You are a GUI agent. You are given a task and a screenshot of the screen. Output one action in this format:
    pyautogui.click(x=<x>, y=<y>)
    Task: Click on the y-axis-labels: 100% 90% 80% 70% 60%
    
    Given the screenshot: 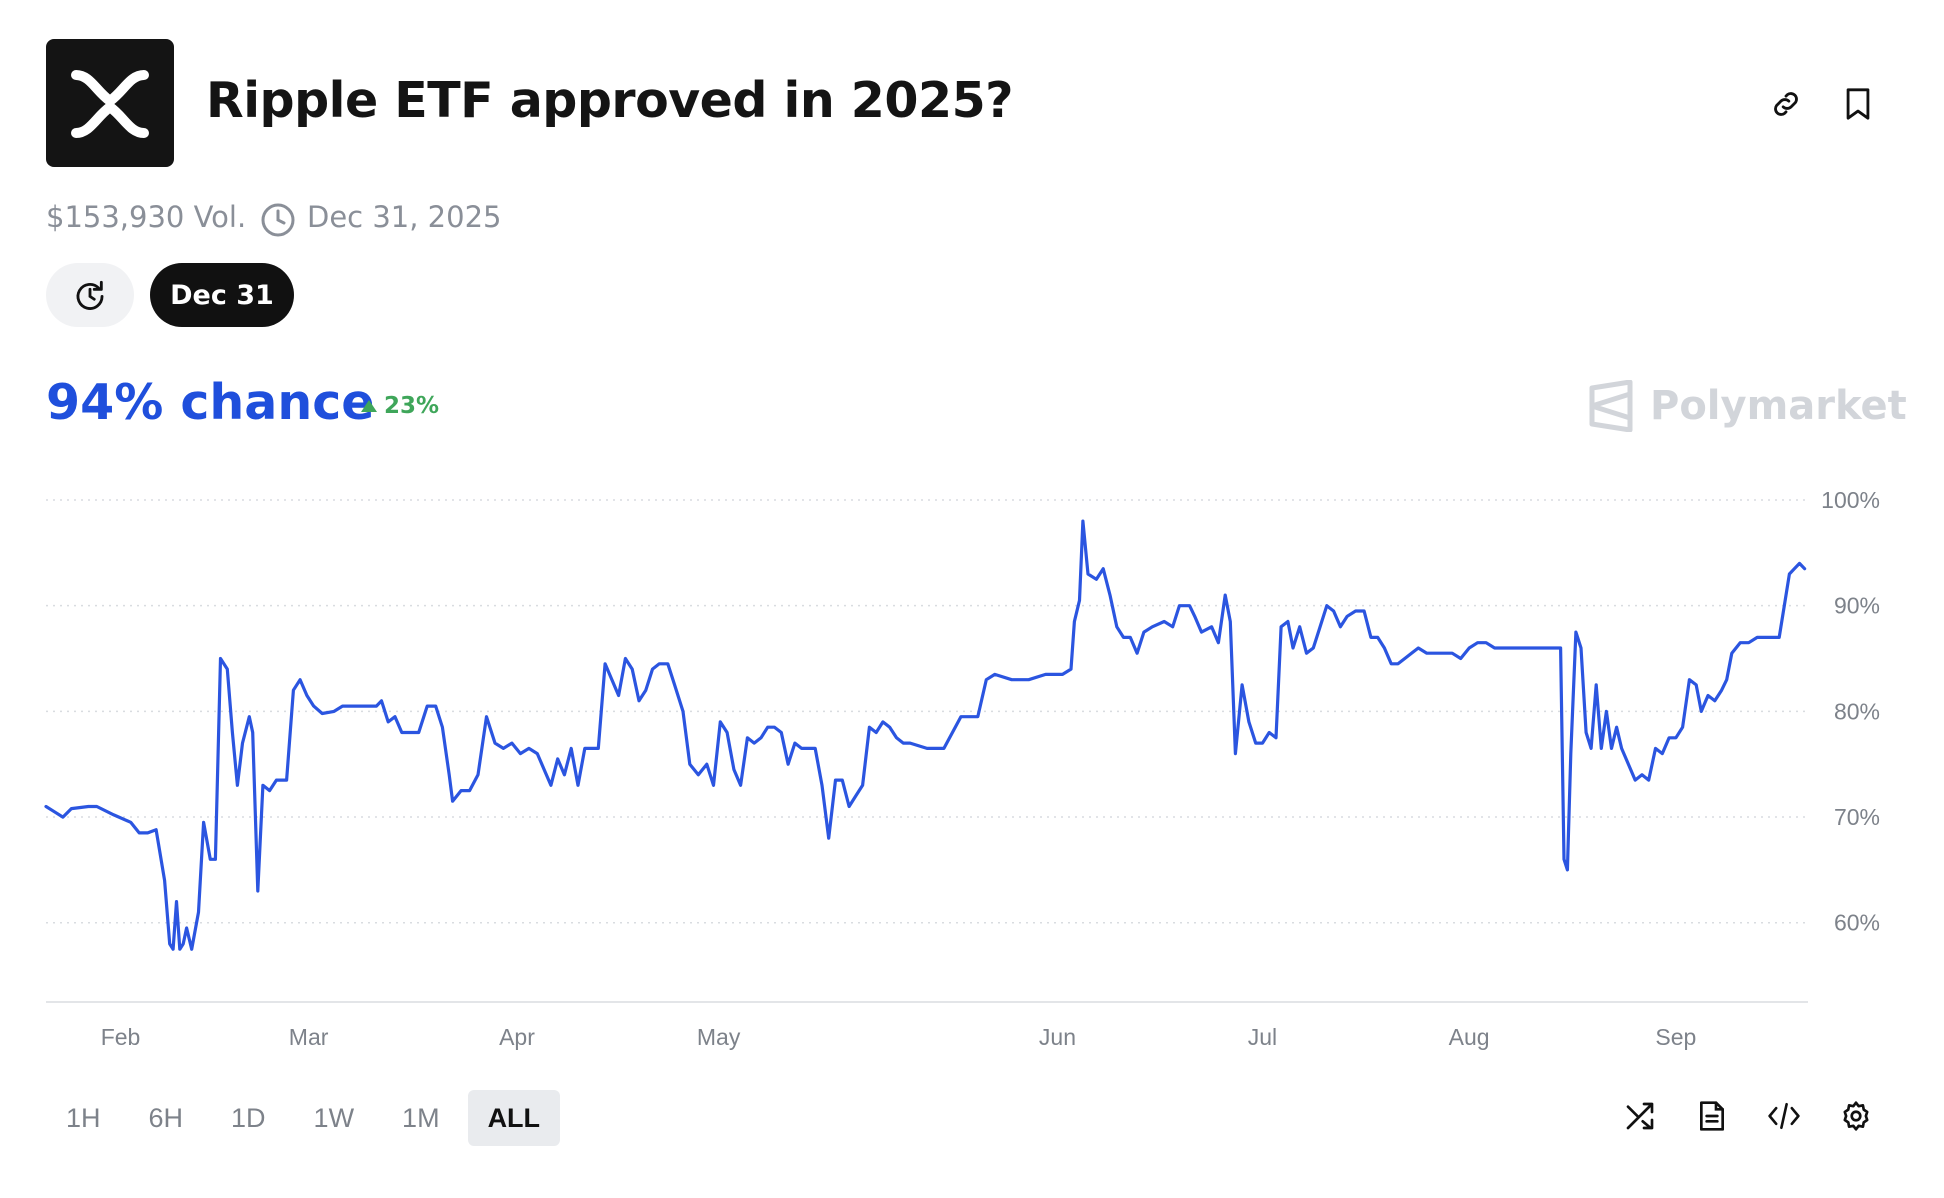 What is the action you would take?
    pyautogui.click(x=1850, y=711)
    